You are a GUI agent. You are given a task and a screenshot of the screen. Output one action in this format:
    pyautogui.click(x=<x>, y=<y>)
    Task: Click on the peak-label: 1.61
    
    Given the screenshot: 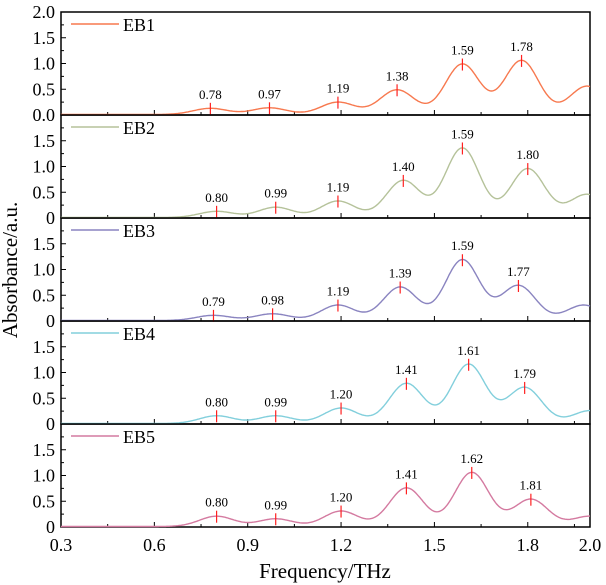 What is the action you would take?
    pyautogui.click(x=468, y=350)
    